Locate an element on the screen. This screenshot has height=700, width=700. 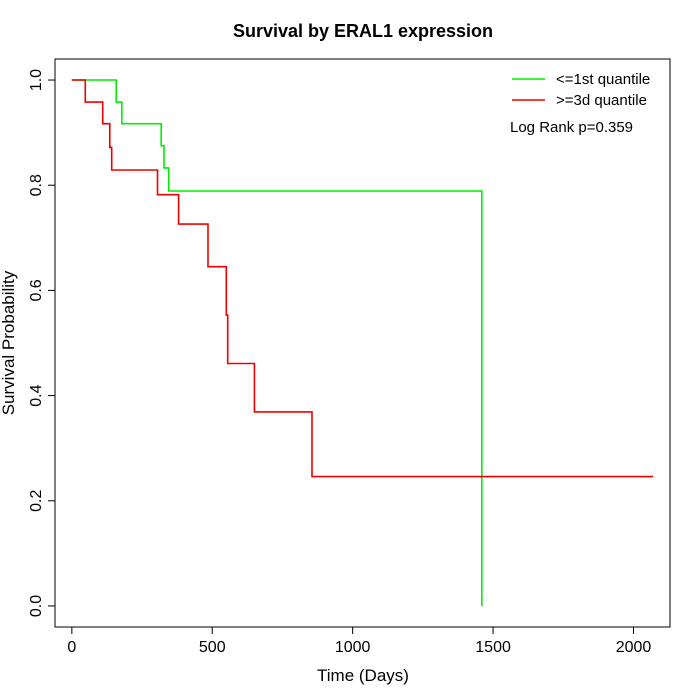
y-tick-label-4: 0.8 is located at coordinates (36, 185).